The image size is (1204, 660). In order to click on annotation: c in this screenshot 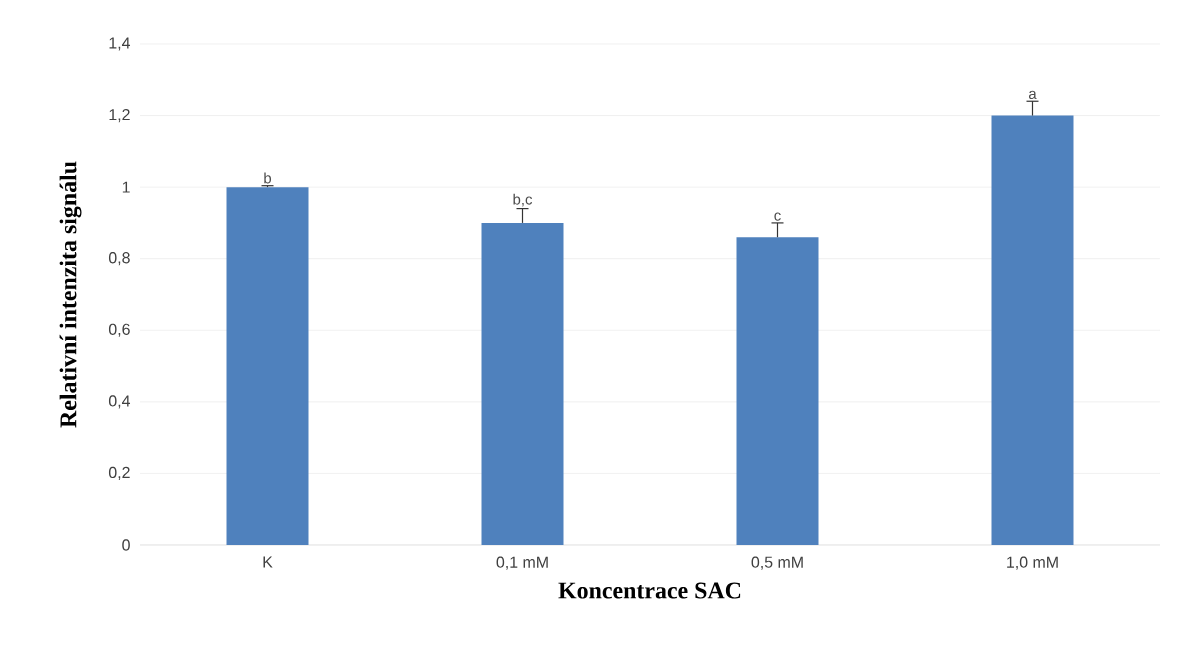, I will do `click(777, 216)`.